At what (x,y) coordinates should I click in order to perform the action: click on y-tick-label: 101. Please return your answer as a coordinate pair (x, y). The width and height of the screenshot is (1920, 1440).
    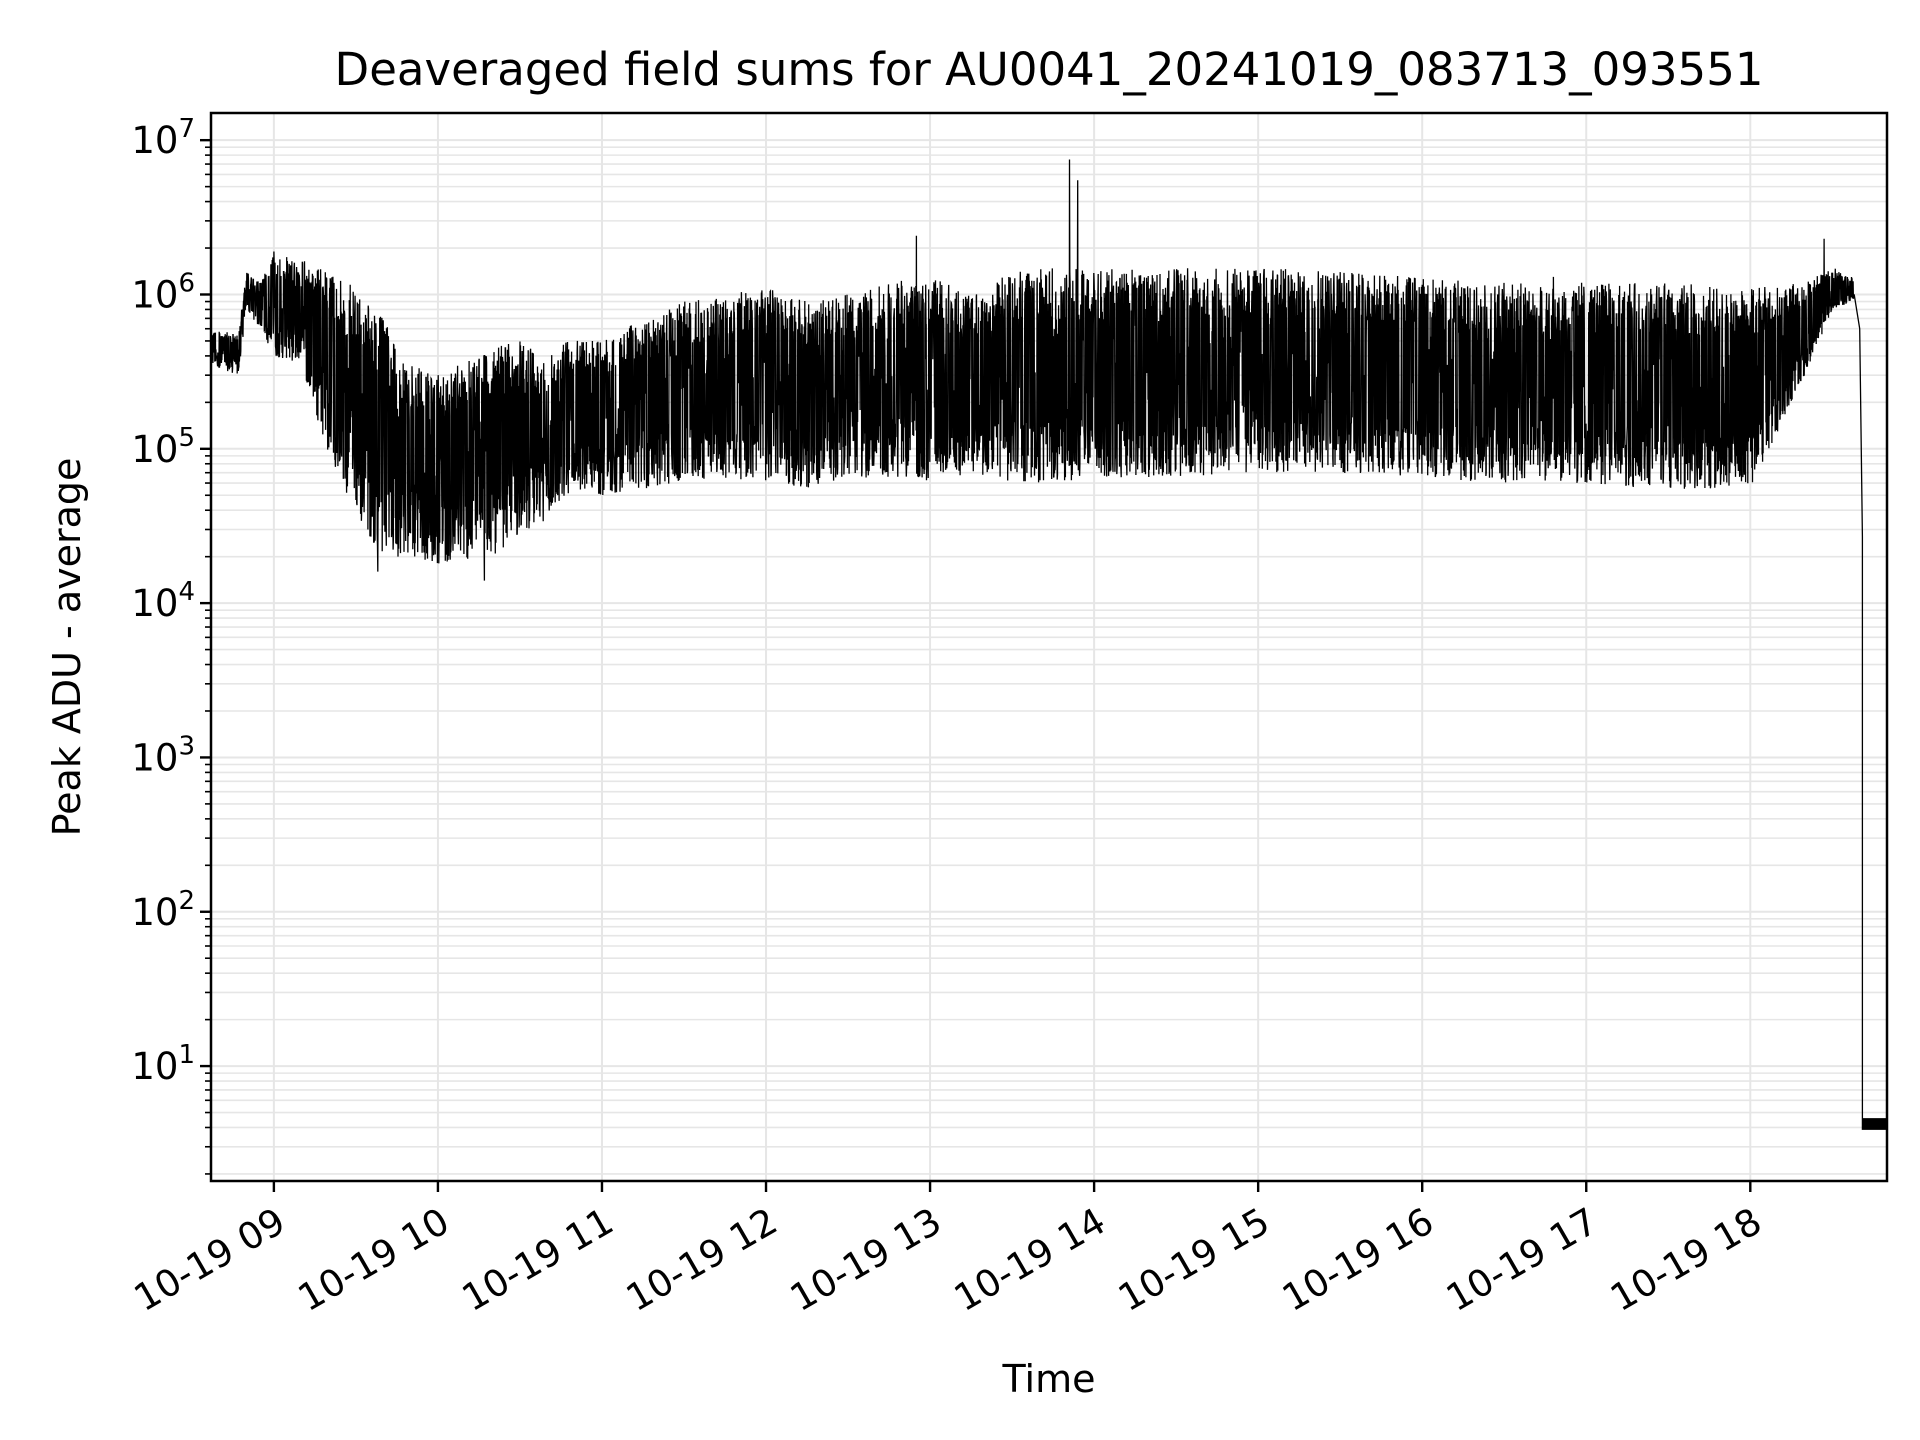
    Looking at the image, I should click on (163, 1064).